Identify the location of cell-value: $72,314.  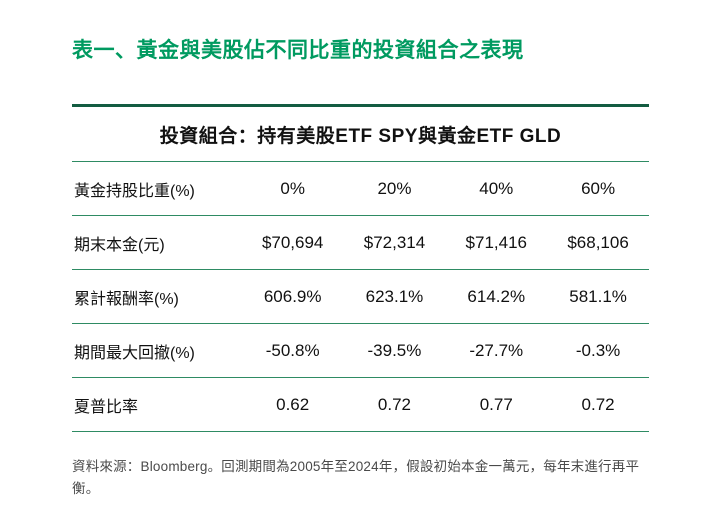
(394, 242).